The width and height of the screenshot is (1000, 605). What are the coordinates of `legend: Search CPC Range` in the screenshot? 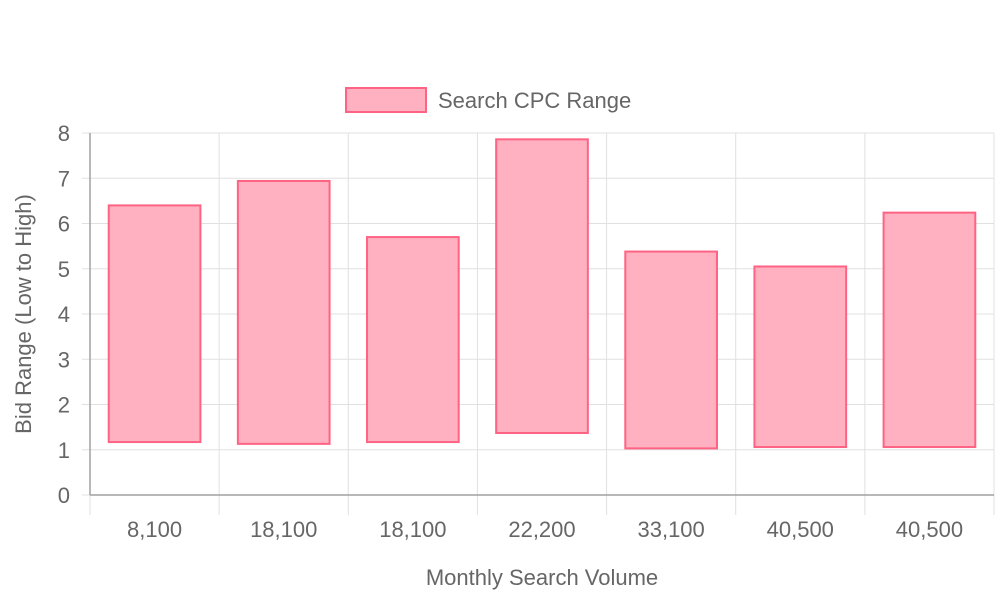 It's located at (488, 100).